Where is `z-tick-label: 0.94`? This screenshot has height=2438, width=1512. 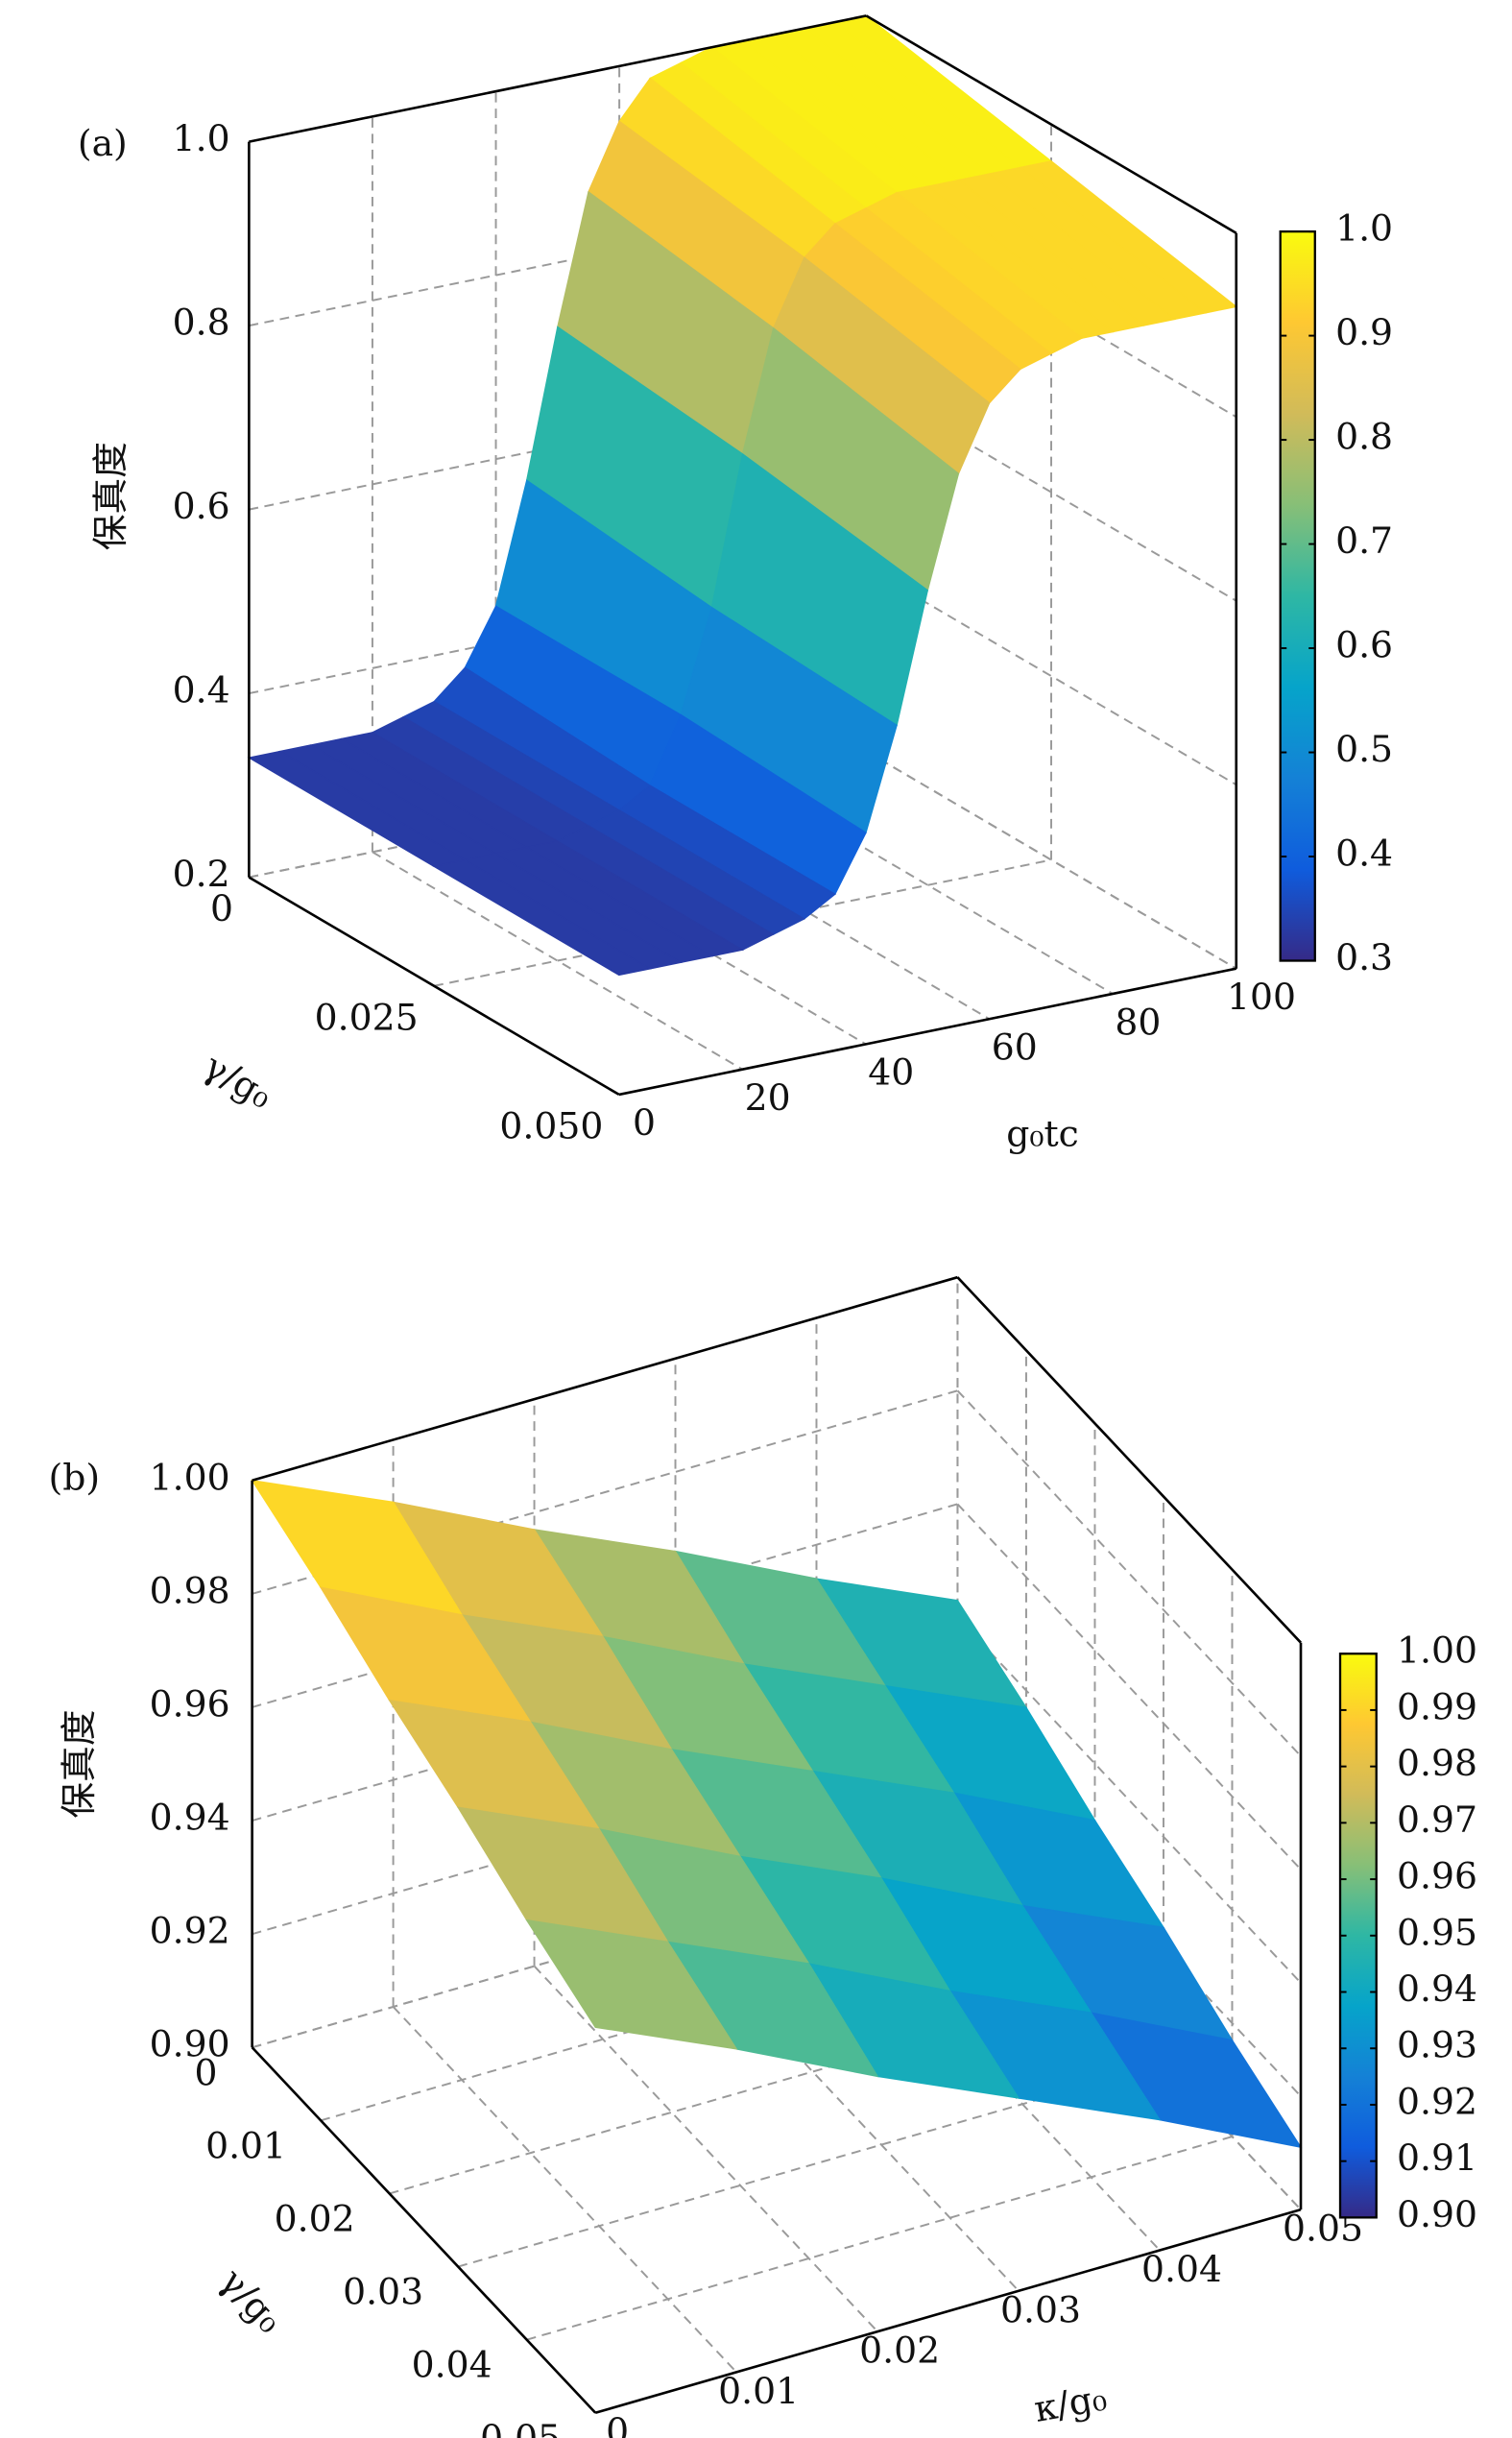 z-tick-label: 0.94 is located at coordinates (190, 1818).